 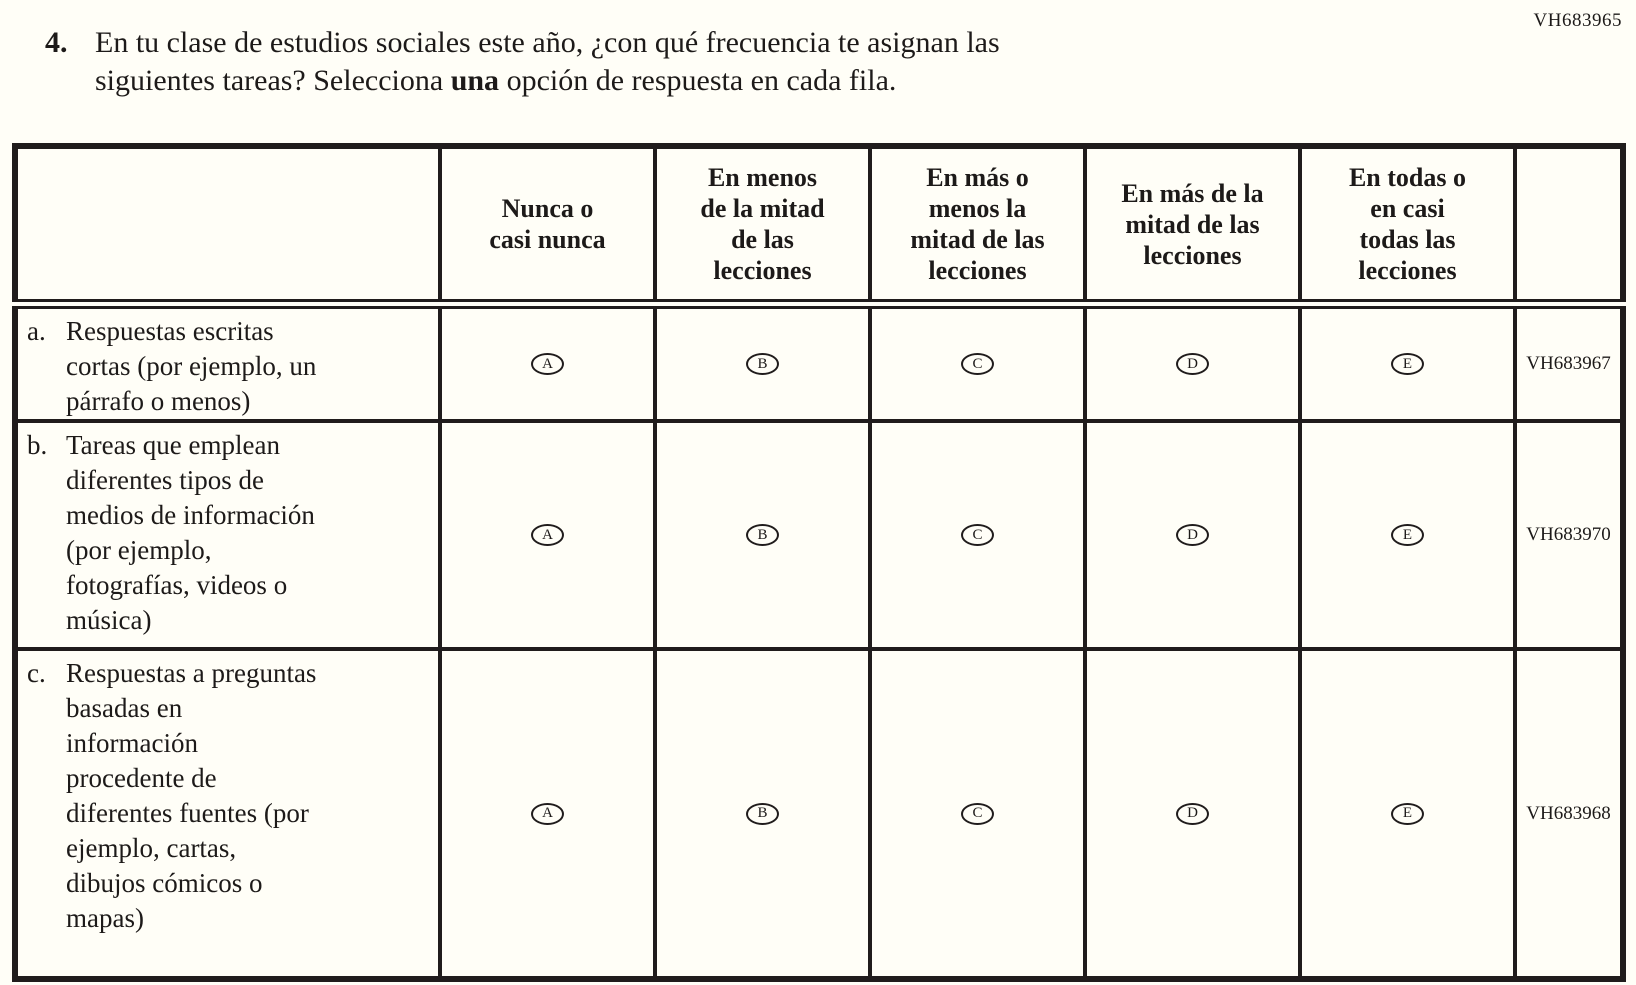 I want to click on row-c-cell-menos-mitad: B, so click(x=762, y=814).